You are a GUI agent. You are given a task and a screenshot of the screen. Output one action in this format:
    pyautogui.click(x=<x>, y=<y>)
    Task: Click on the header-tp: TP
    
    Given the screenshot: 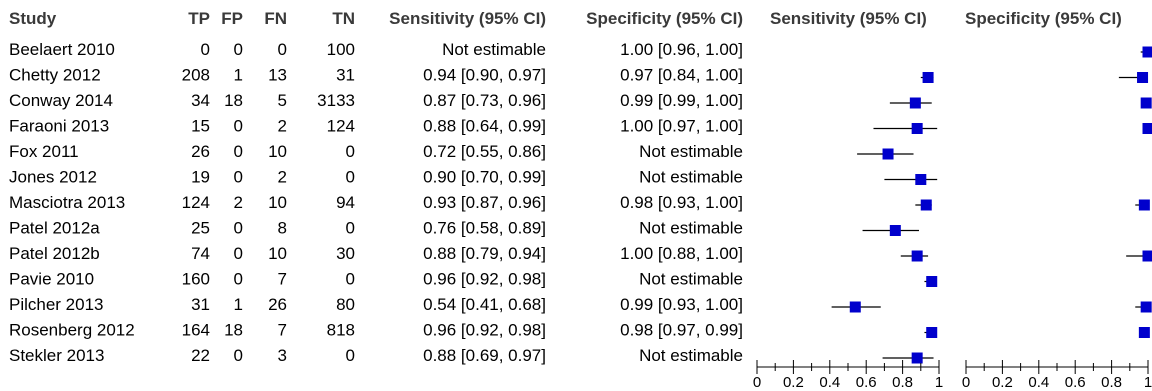 What is the action you would take?
    pyautogui.click(x=199, y=18)
    